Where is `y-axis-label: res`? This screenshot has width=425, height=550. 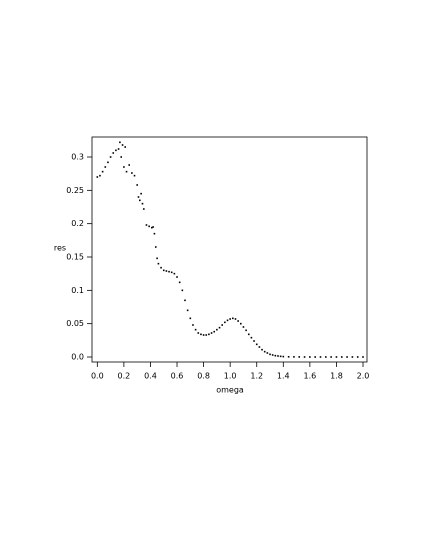
y-axis-label: res is located at coordinates (60, 248).